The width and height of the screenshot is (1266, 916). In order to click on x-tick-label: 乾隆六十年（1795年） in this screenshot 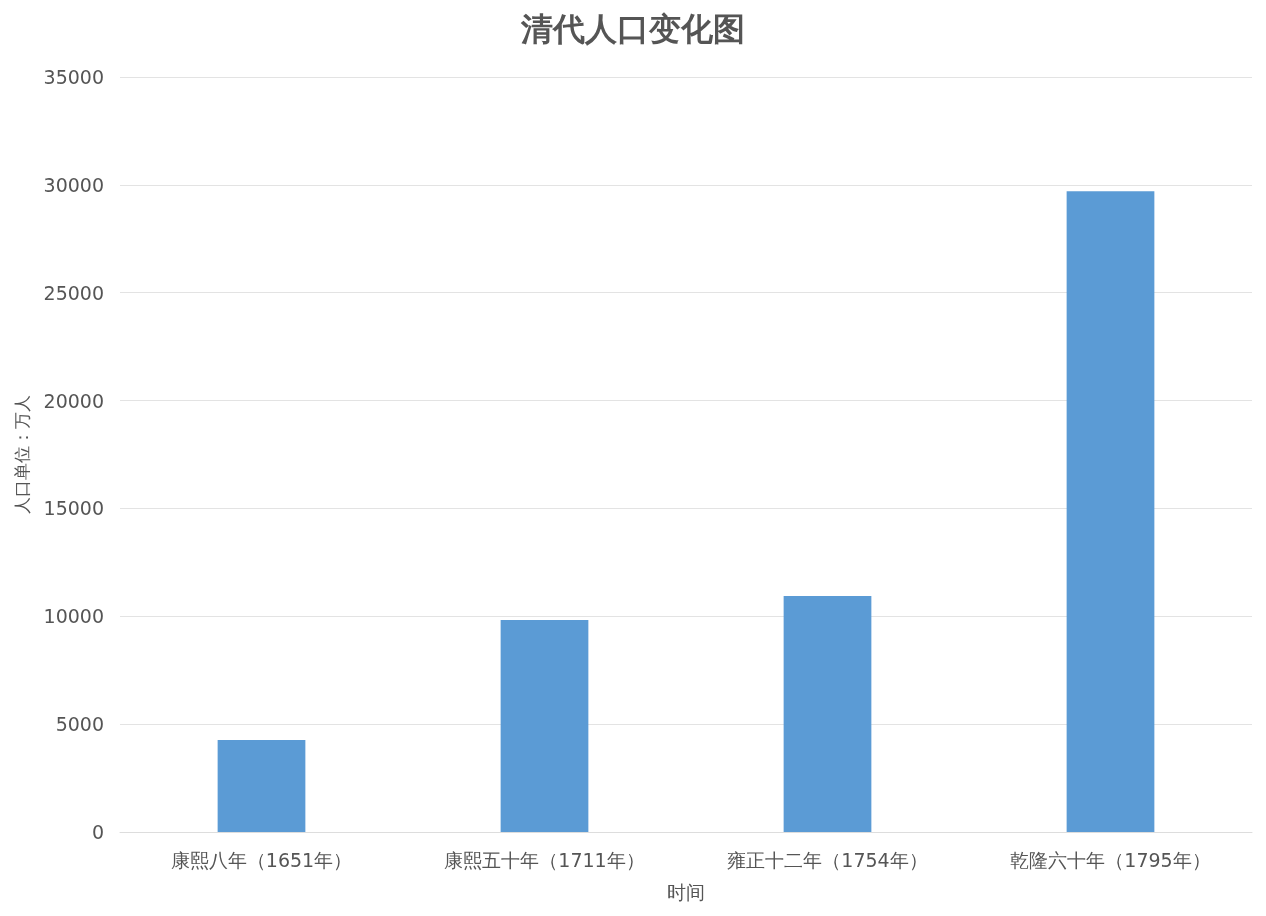, I will do `click(1110, 859)`.